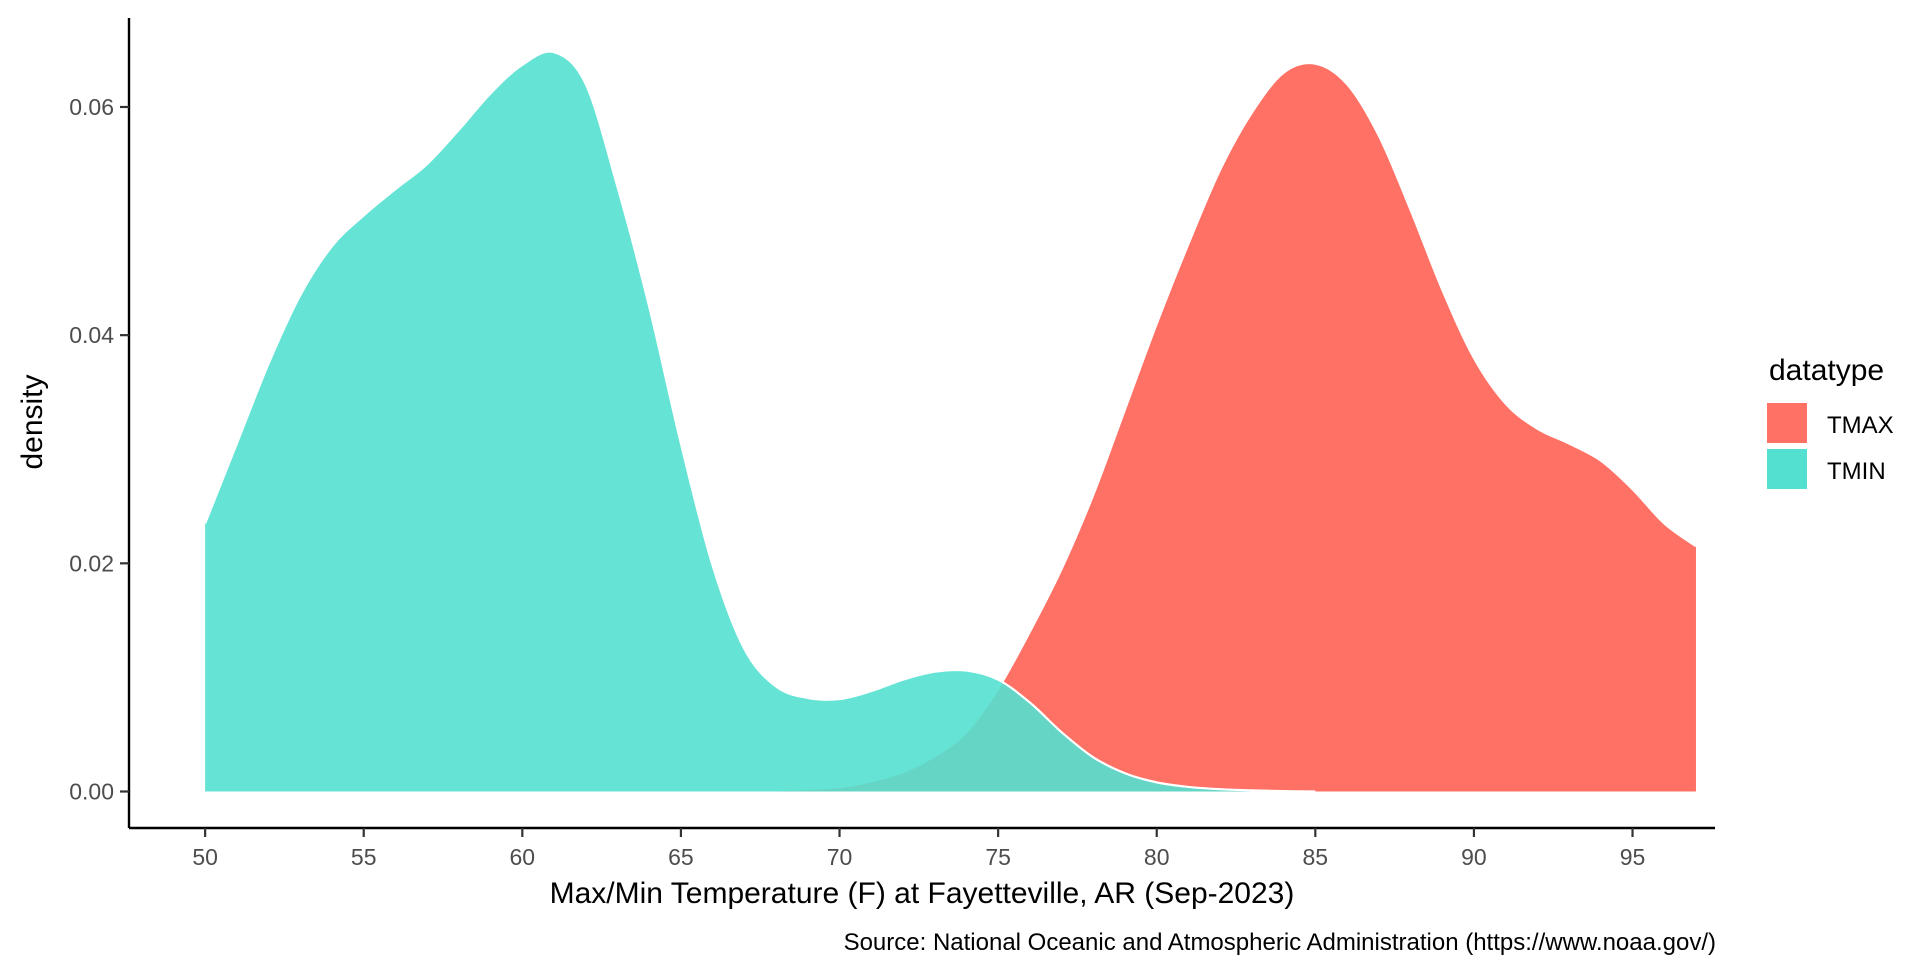  I want to click on legend-item-tmax: TMAX, so click(1830, 423).